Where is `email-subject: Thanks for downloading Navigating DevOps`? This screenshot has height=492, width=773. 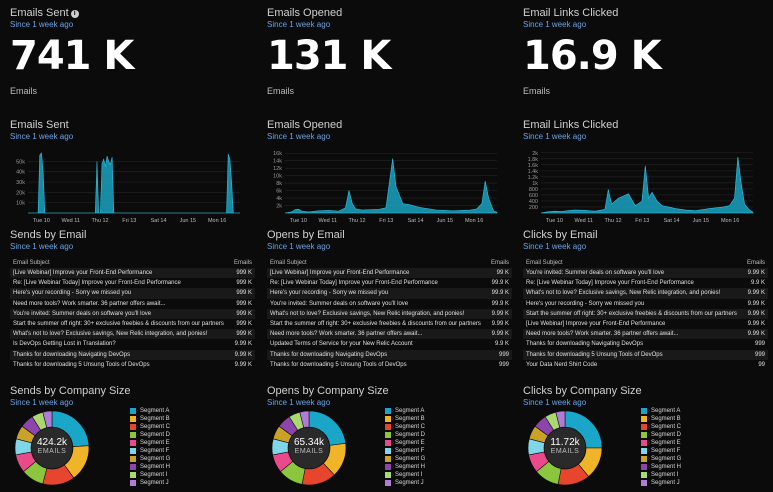
email-subject: Thanks for downloading Navigating DevOps is located at coordinates (118, 354).